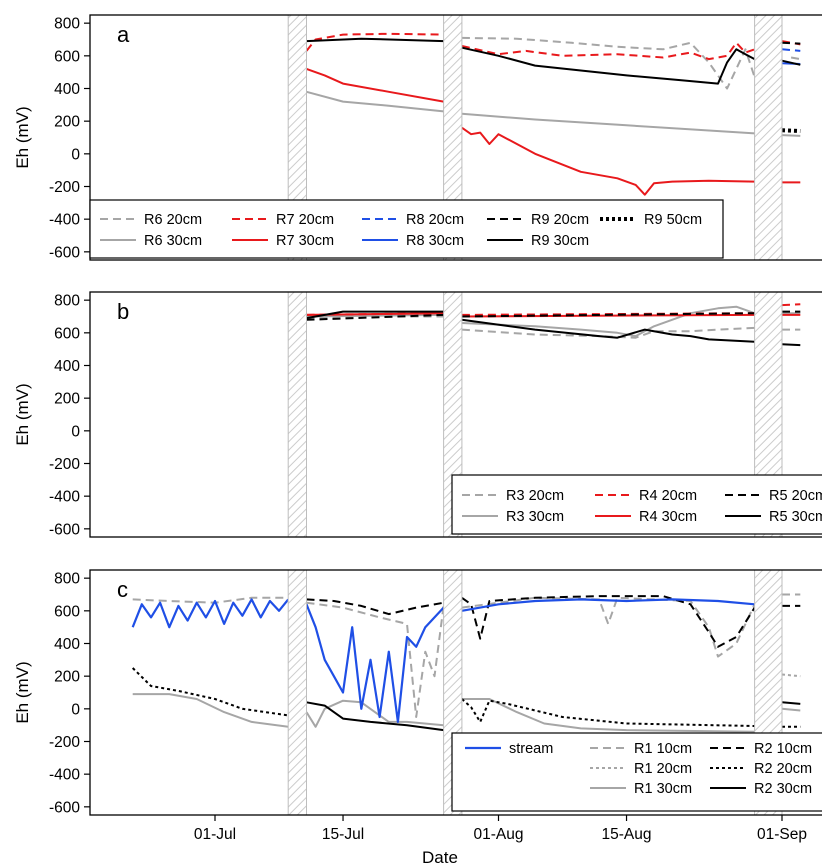 Image resolution: width=822 pixels, height=867 pixels. Describe the element at coordinates (668, 496) in the screenshot. I see `legend-label: R4 20cm` at that location.